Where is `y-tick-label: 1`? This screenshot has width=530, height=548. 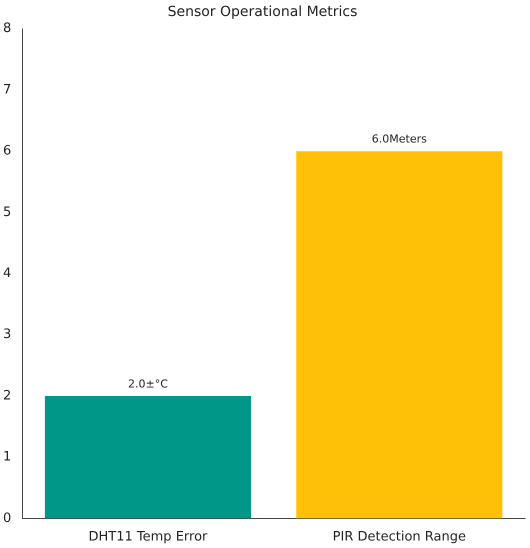
y-tick-label: 1 is located at coordinates (7, 457).